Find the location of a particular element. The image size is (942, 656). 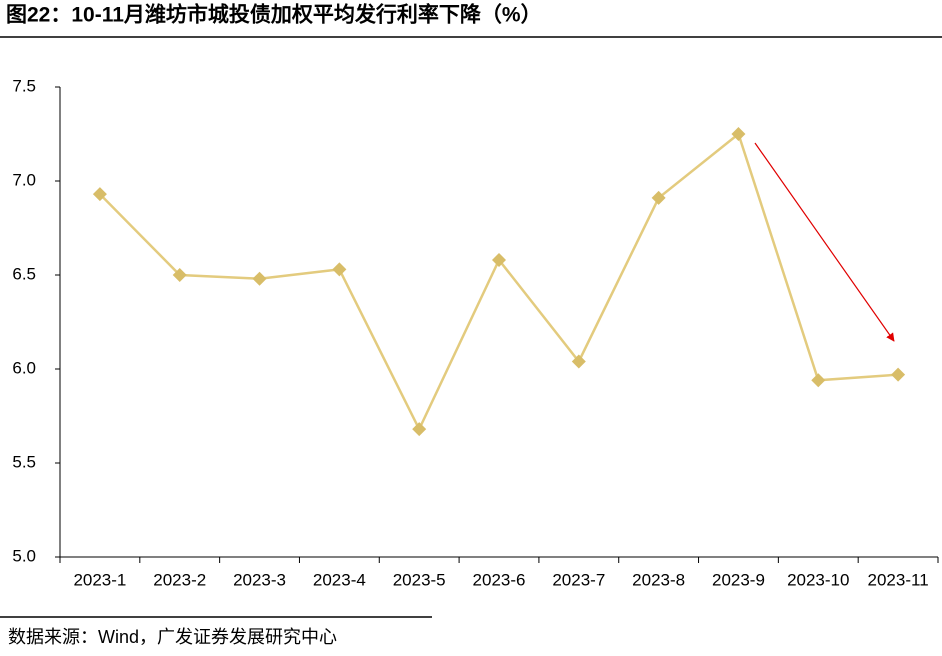

x-tick-label: 2023-3 is located at coordinates (259, 579).